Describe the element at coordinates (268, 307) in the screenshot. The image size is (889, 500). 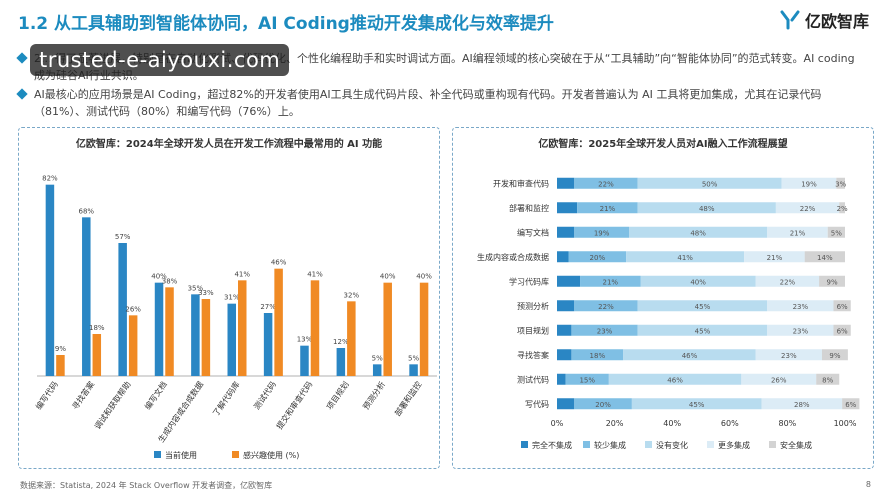
I see `data-label: 27%` at that location.